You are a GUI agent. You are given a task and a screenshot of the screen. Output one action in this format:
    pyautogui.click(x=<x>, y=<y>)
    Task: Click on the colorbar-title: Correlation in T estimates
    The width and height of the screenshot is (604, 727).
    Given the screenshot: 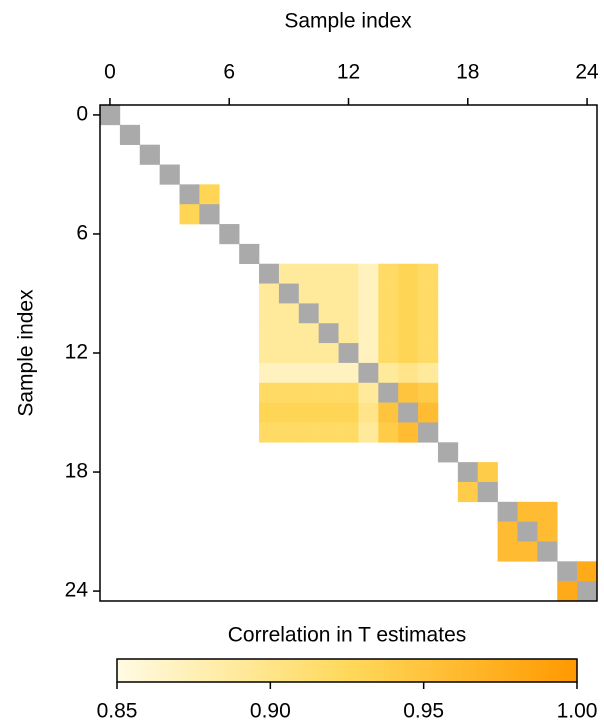 What is the action you would take?
    pyautogui.click(x=347, y=635)
    